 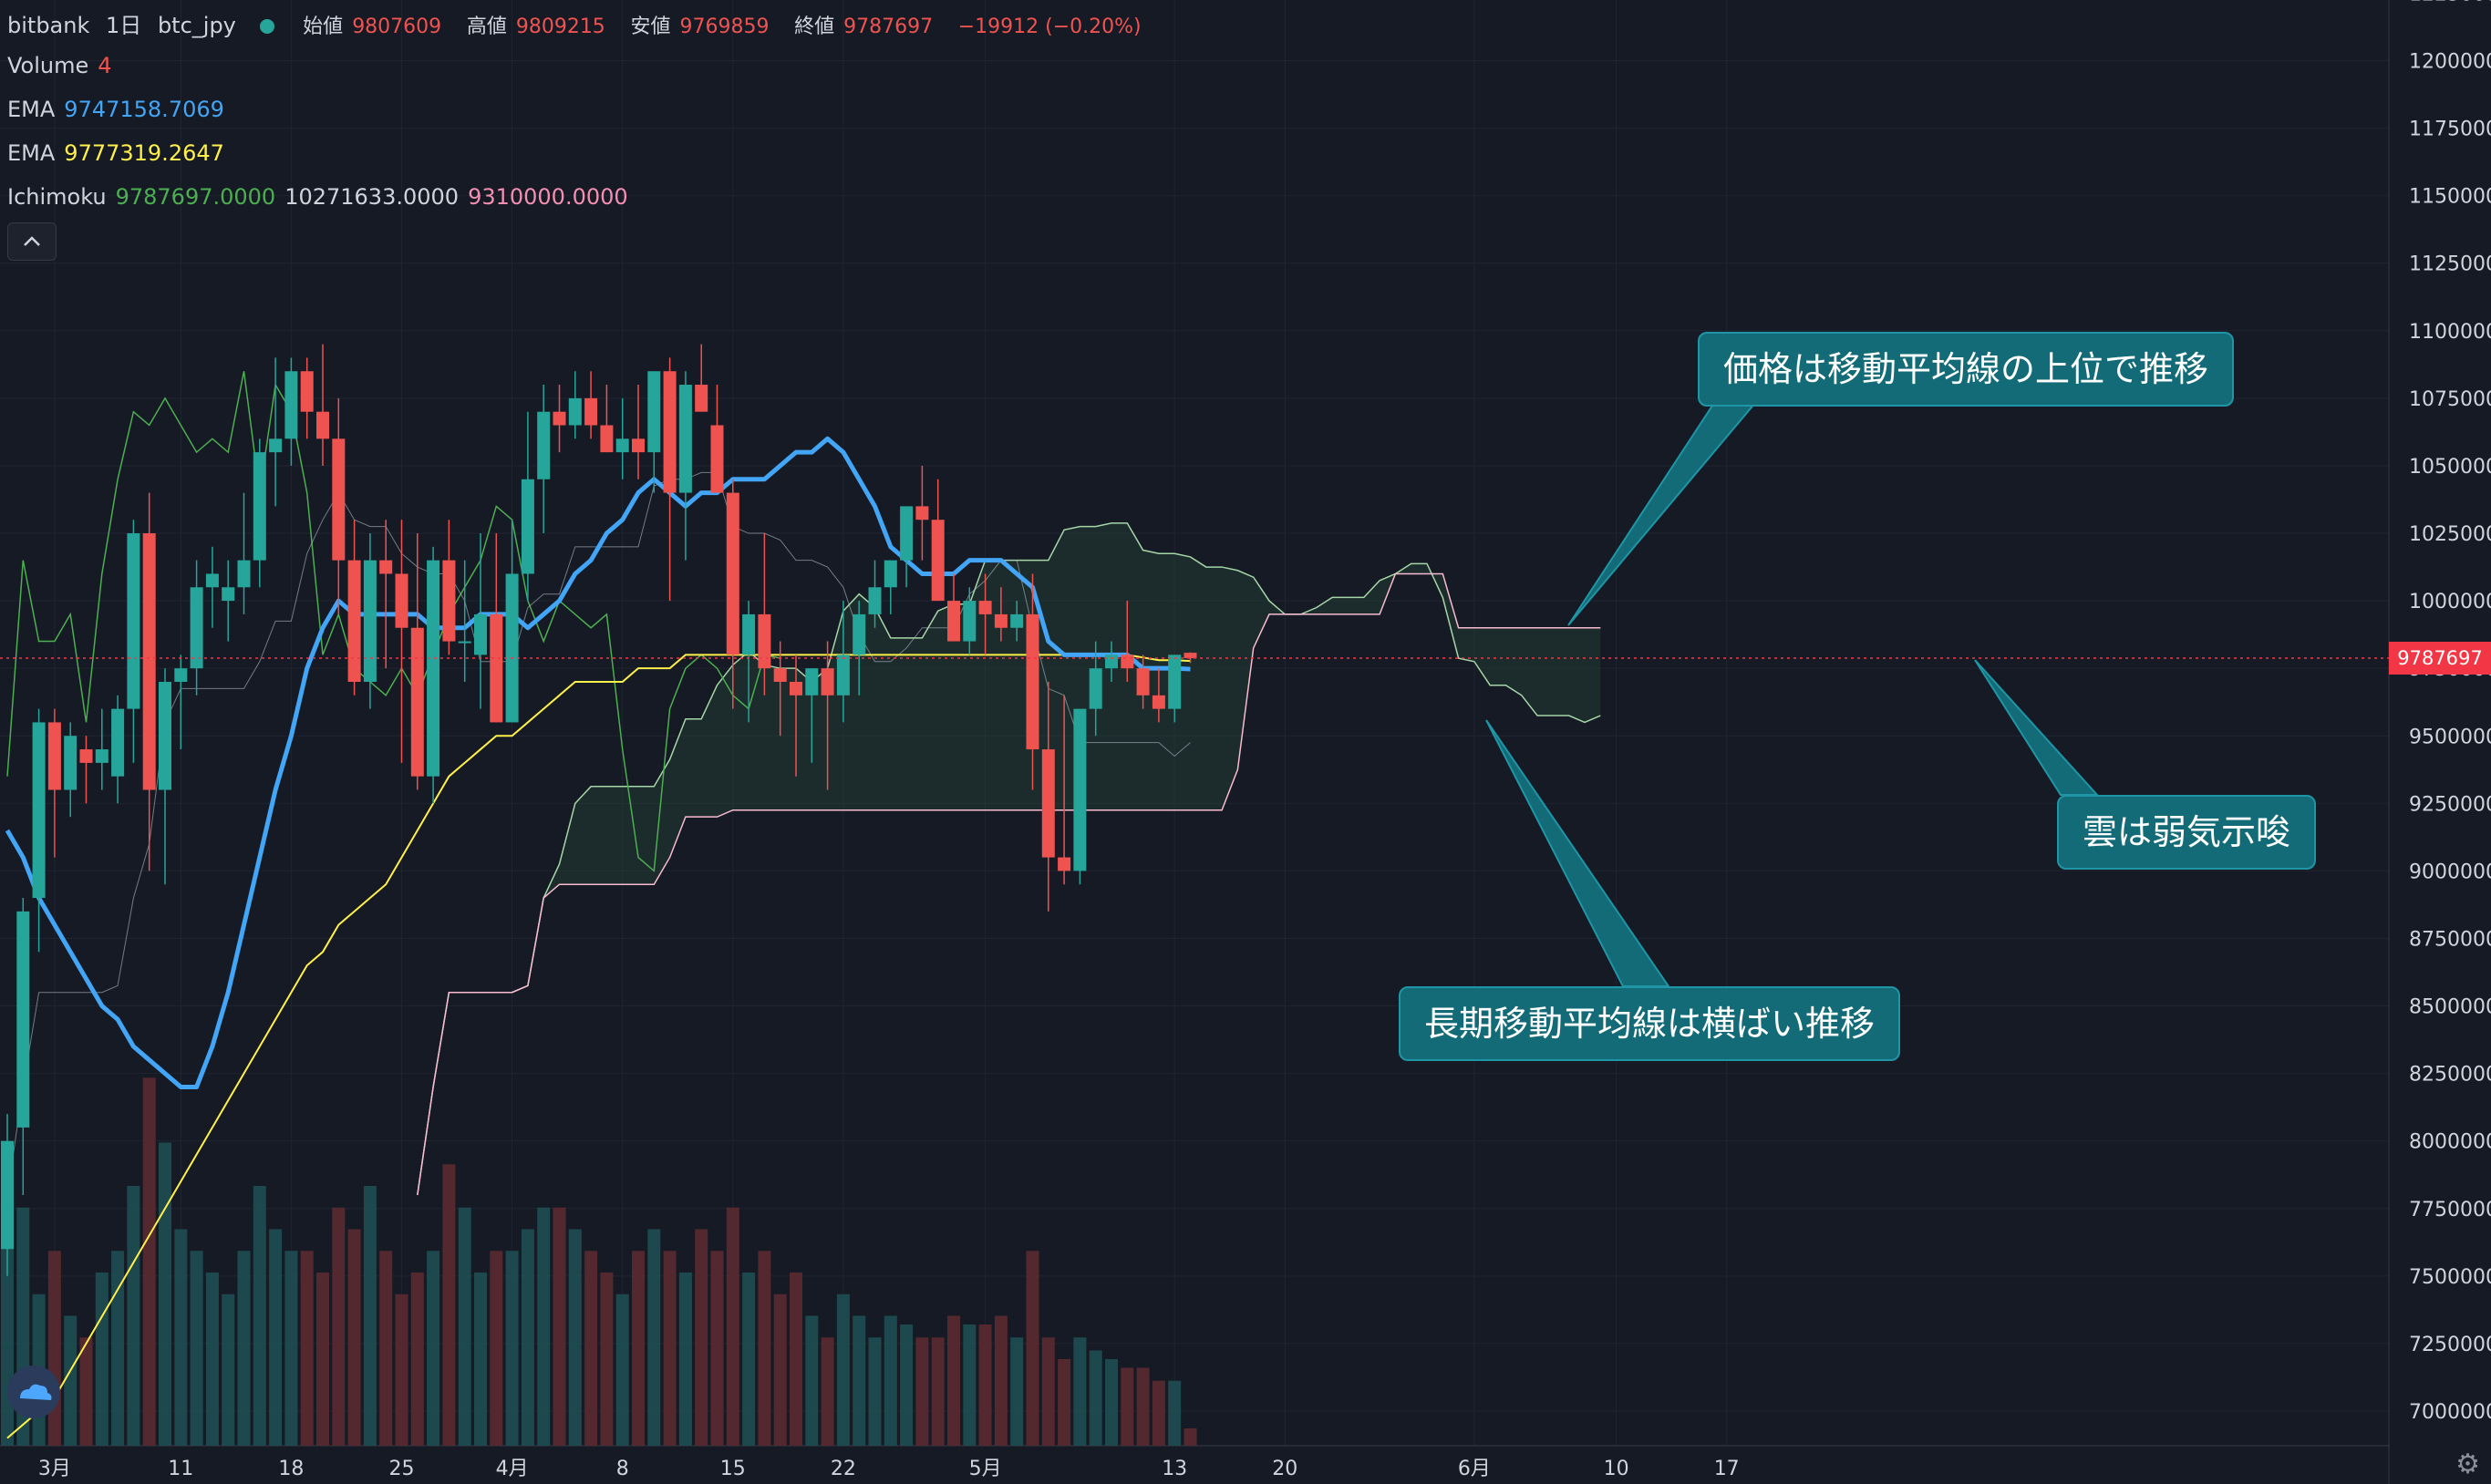 I want to click on callout-tails, so click(x=1792, y=694).